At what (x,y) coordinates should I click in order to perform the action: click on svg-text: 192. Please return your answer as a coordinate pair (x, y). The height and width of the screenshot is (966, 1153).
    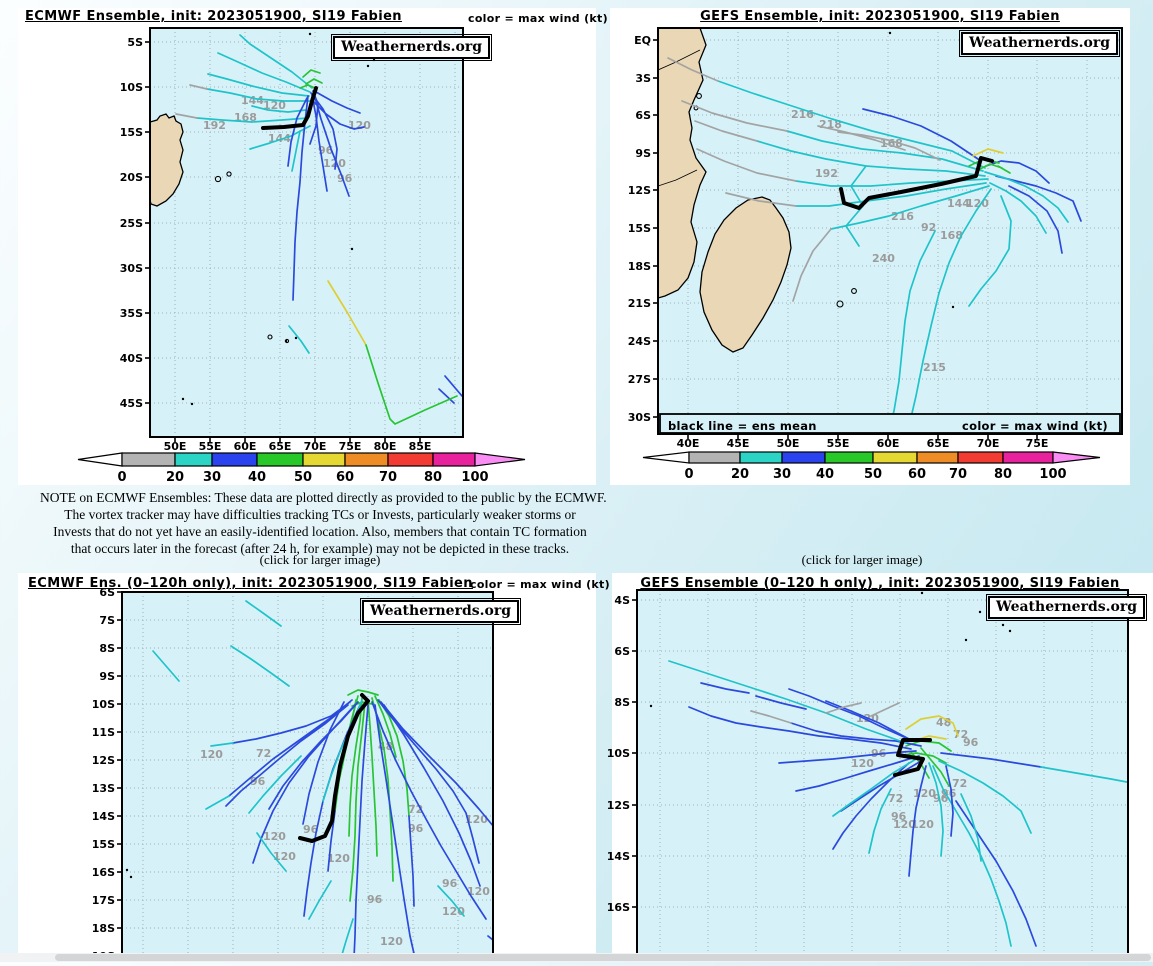
    Looking at the image, I should click on (826, 173).